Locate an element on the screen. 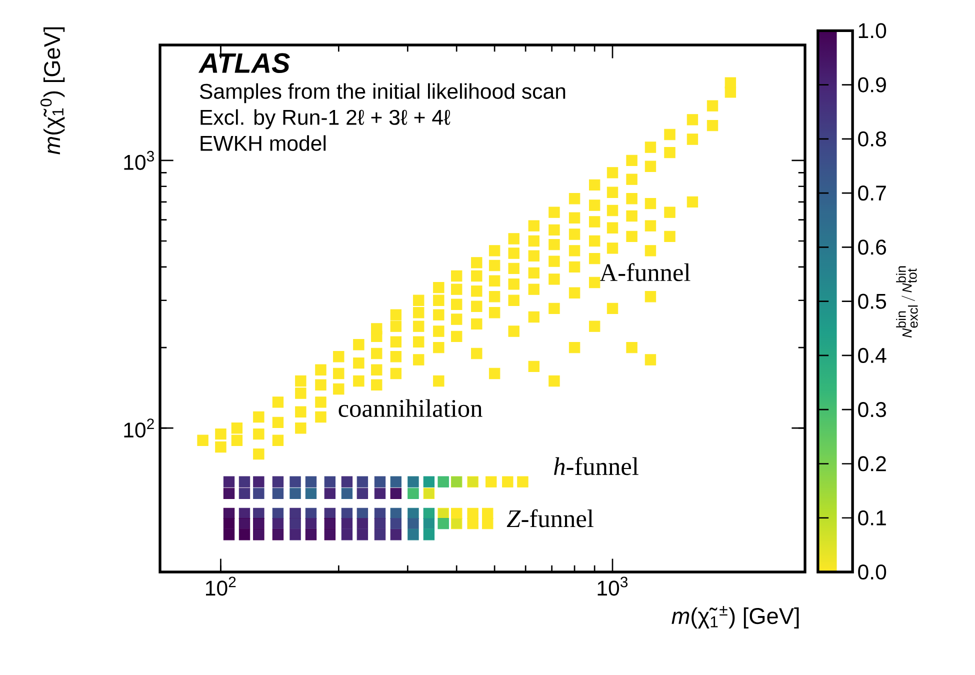  x-axis-title: m(χ̃$_{1}$$^{±}$) [GeV] is located at coordinates (735, 617).